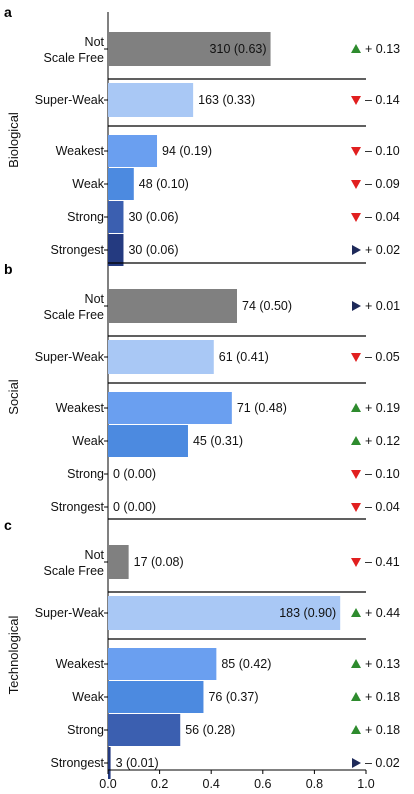 The height and width of the screenshot is (794, 414). Describe the element at coordinates (382, 408) in the screenshot. I see `change-label: + 0.19` at that location.